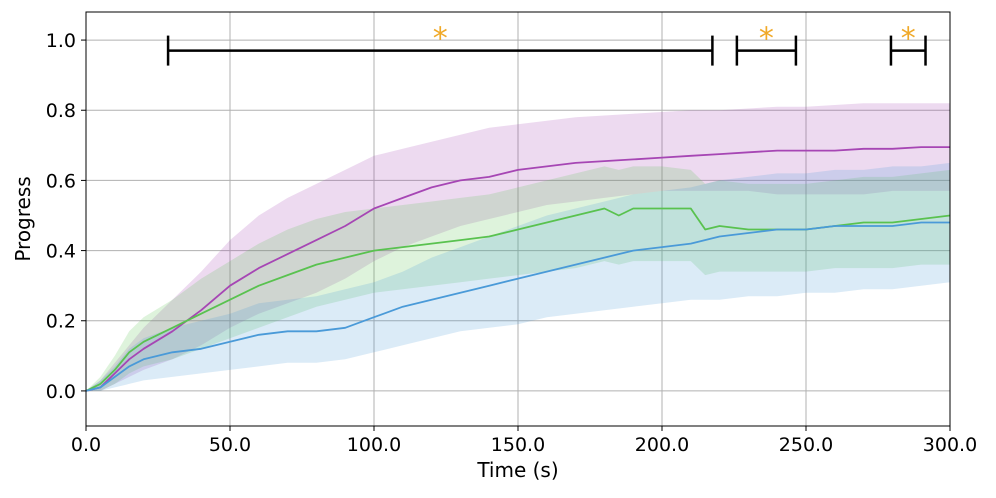 The height and width of the screenshot is (498, 996). What do you see at coordinates (806, 445) in the screenshot?
I see `x-tick-label-5: 250.0` at bounding box center [806, 445].